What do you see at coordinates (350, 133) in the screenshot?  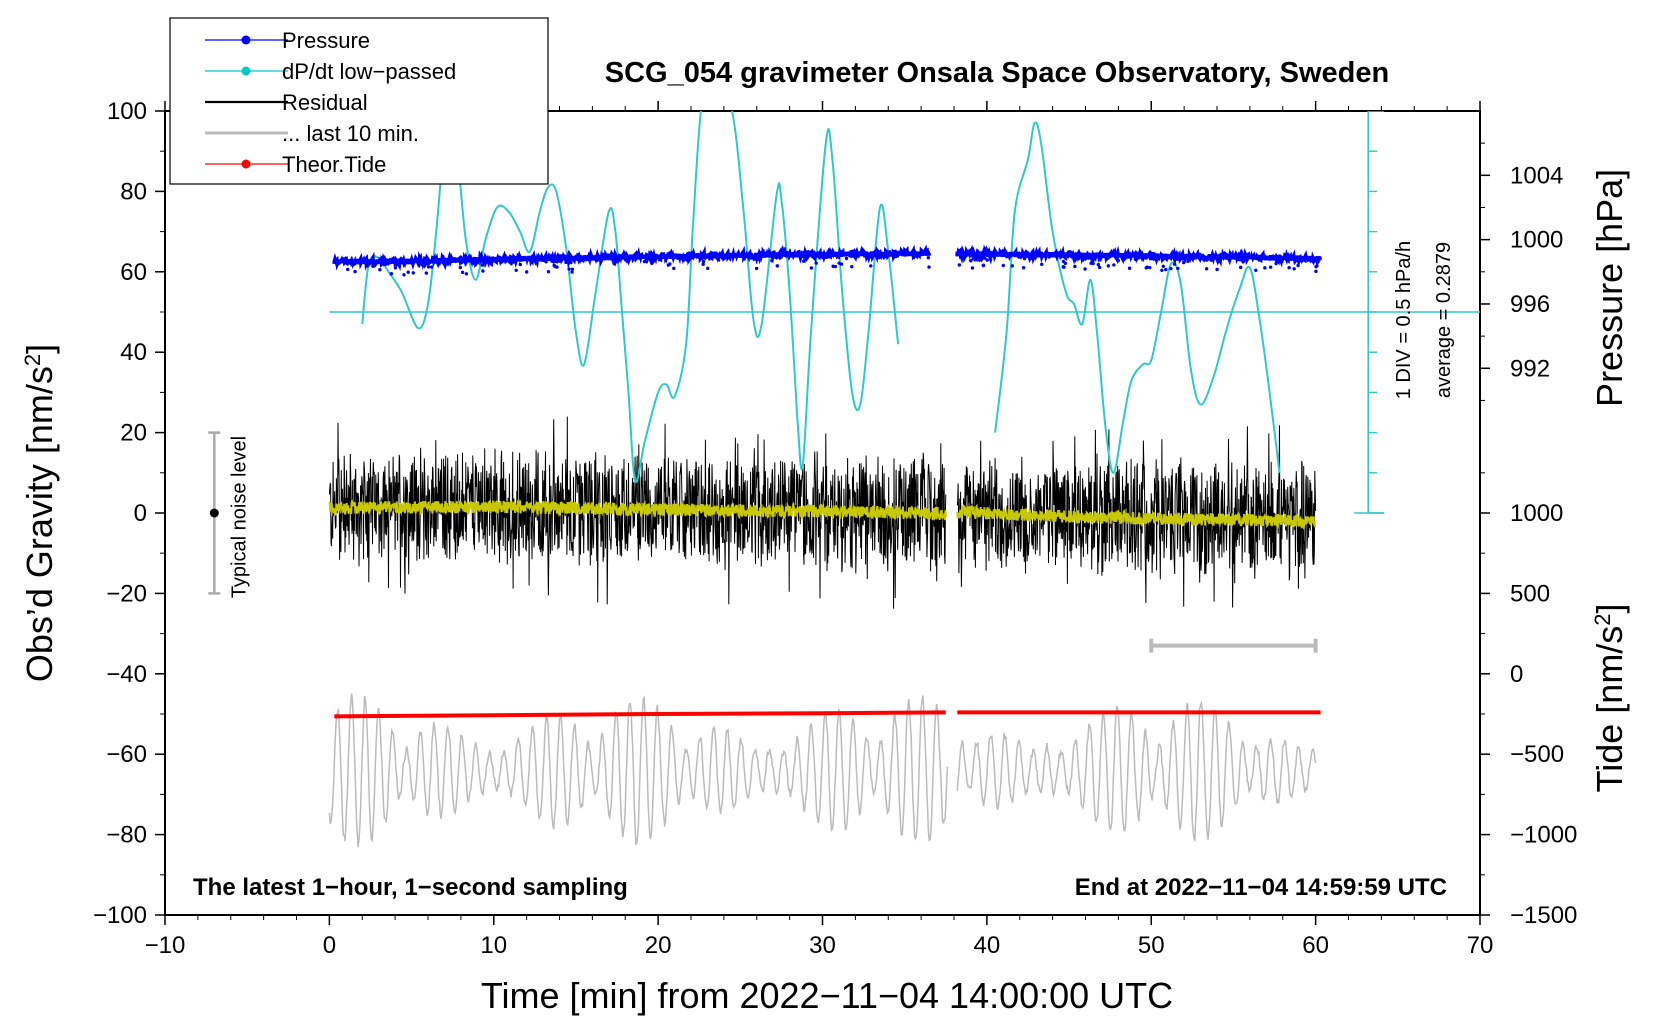 I see `legend-label: ... last 10 min.` at bounding box center [350, 133].